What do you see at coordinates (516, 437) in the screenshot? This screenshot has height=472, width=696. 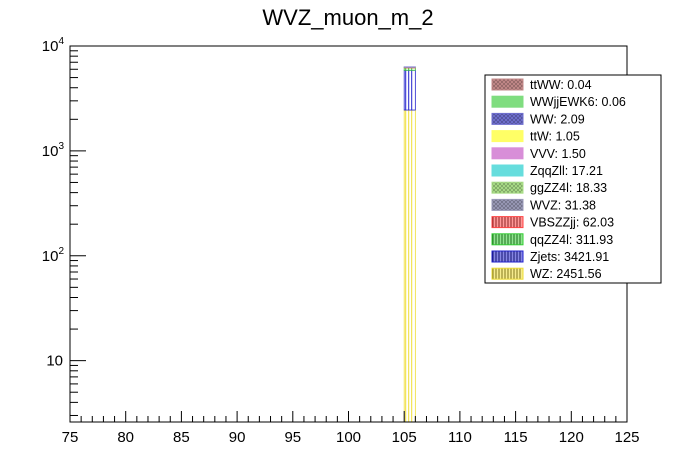 I see `x-tick-label: 115` at bounding box center [516, 437].